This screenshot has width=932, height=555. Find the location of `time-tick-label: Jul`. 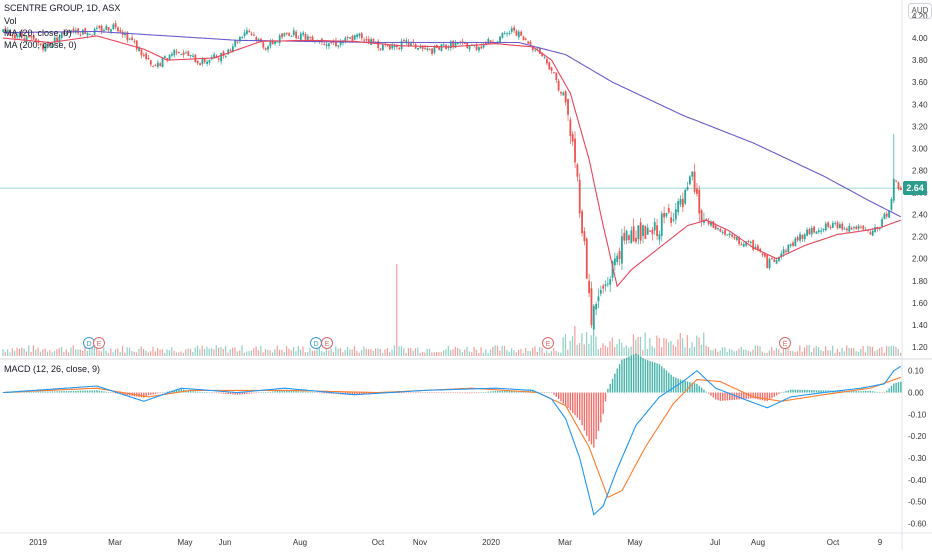

time-tick-label: Jul is located at coordinates (715, 542).